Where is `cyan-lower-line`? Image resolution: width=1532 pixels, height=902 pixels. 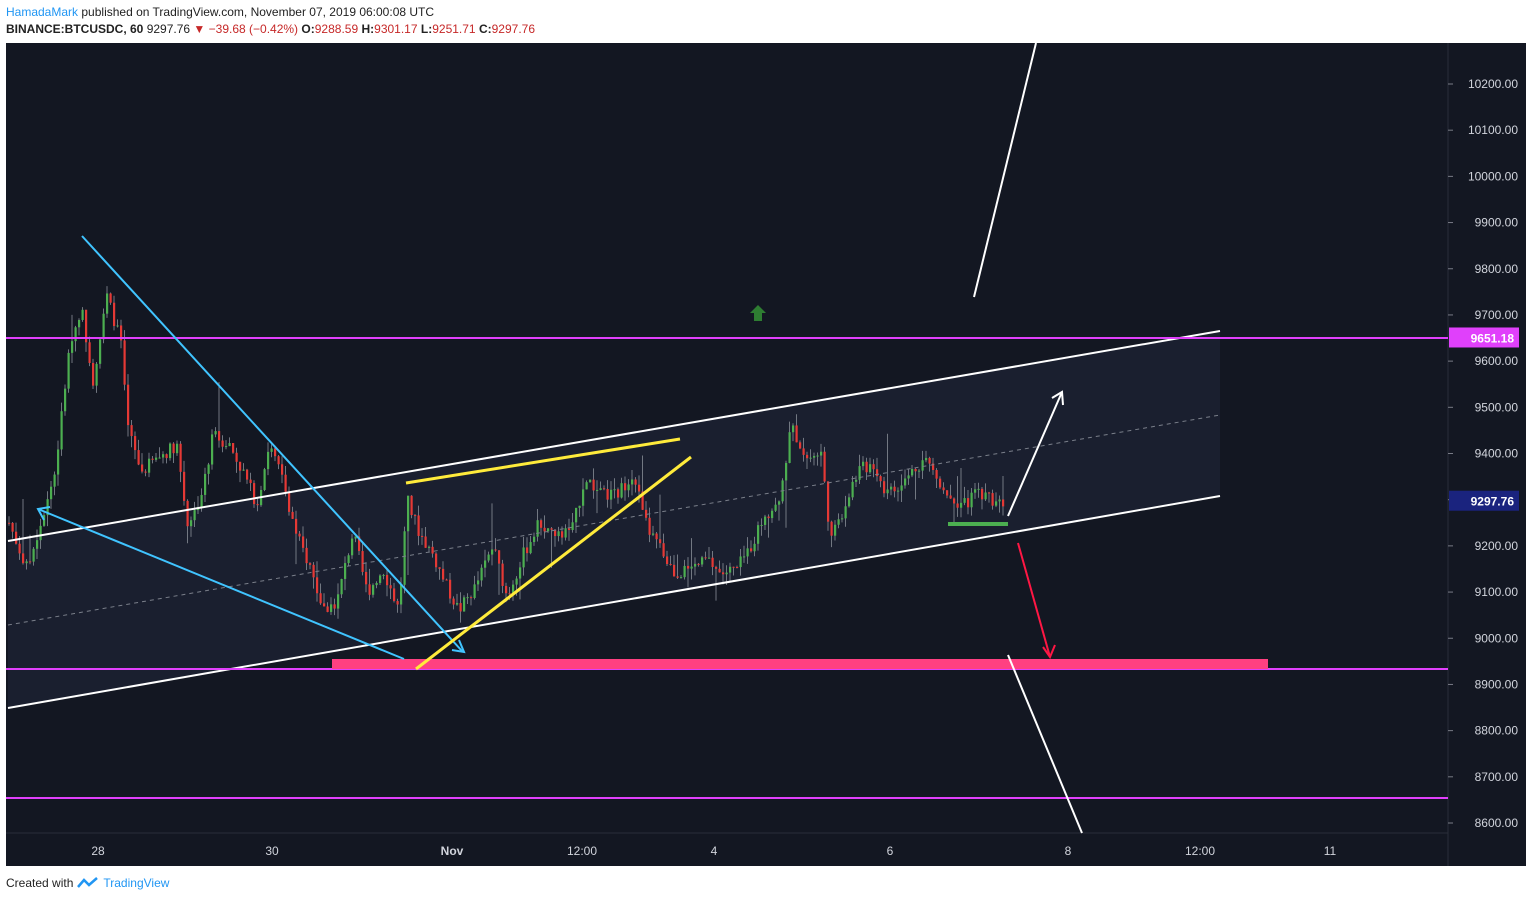 cyan-lower-line is located at coordinates (221, 584).